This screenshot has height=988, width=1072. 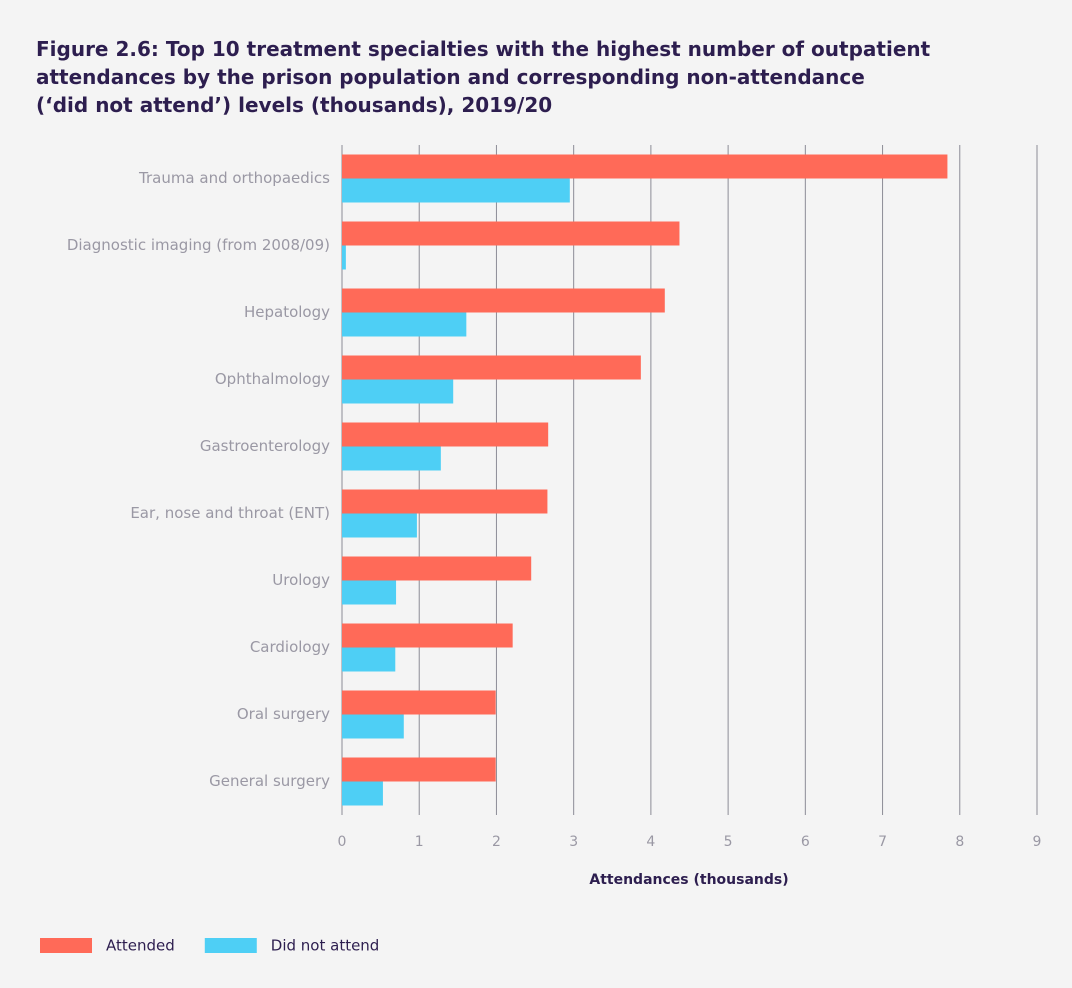 I want to click on y-tick-label: Gastroenterology, so click(x=265, y=446).